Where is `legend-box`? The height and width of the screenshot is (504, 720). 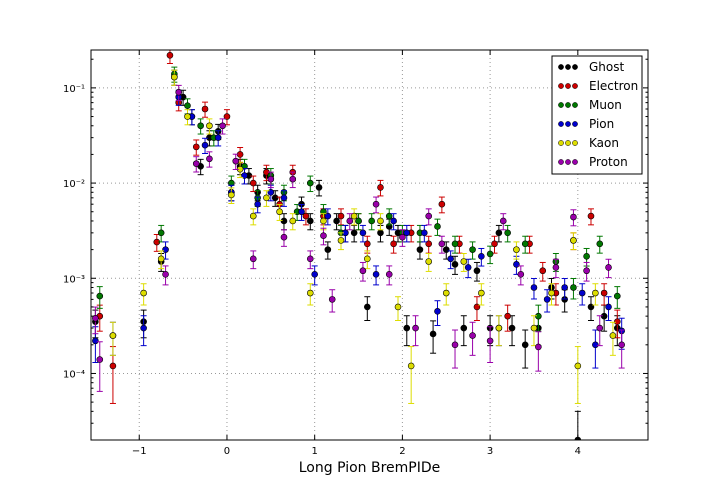 legend-box is located at coordinates (597, 115).